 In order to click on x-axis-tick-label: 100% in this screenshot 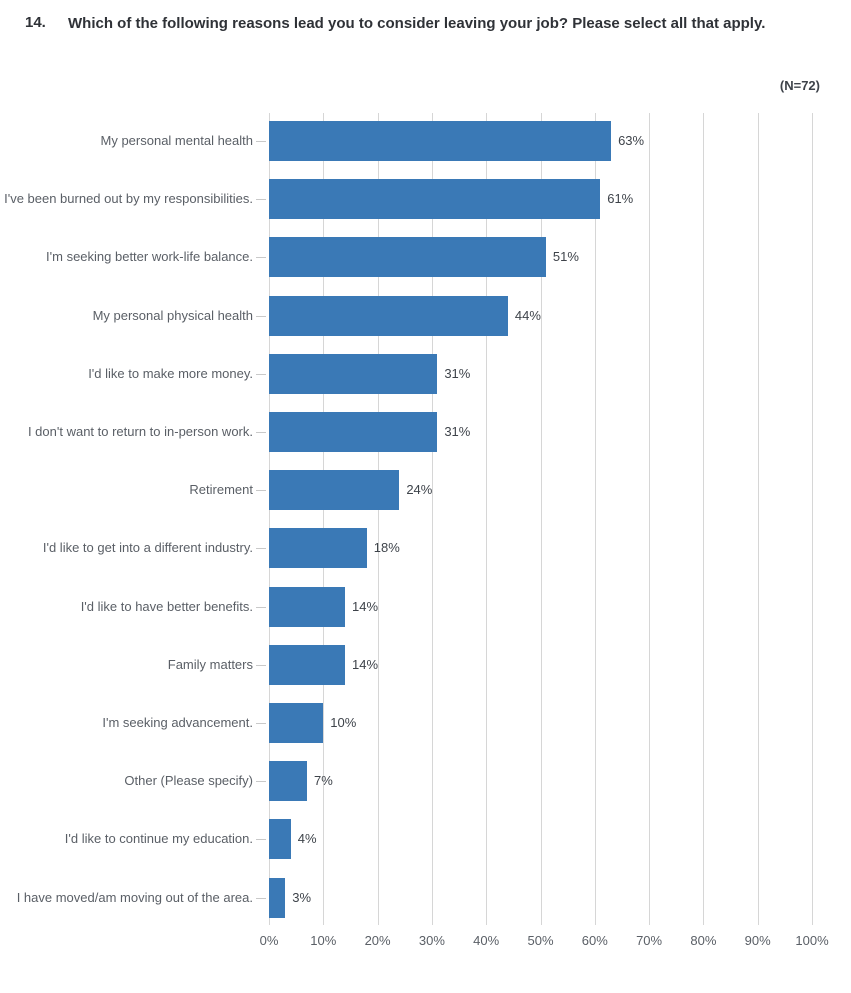, I will do `click(812, 940)`.